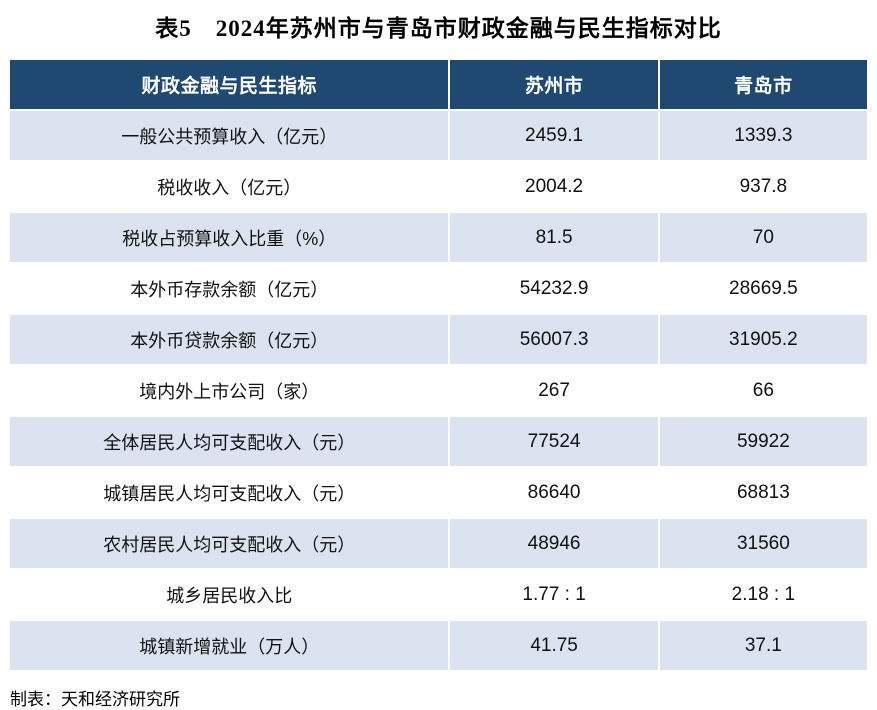 Image resolution: width=877 pixels, height=710 pixels. I want to click on table-header-row: 财政金融与民生指标 苏州市 青岛市, so click(438, 84).